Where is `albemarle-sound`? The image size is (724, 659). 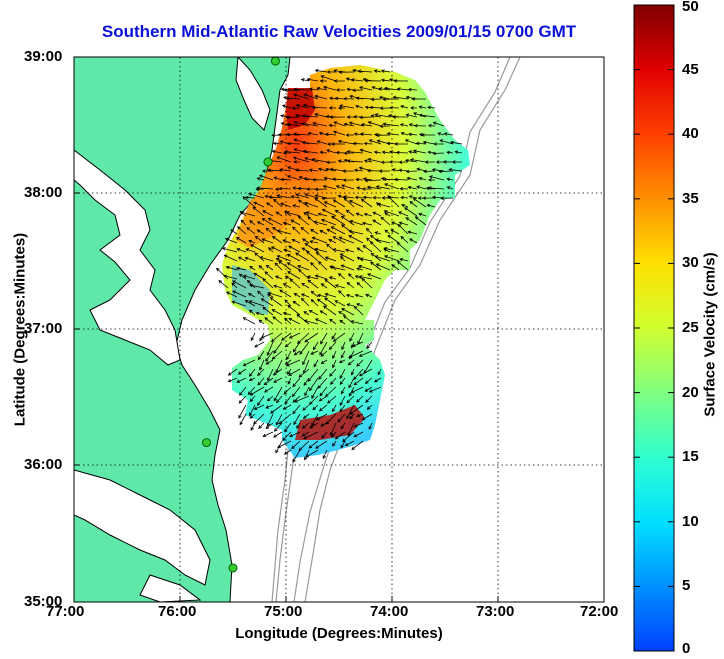
albemarle-sound is located at coordinates (142, 527).